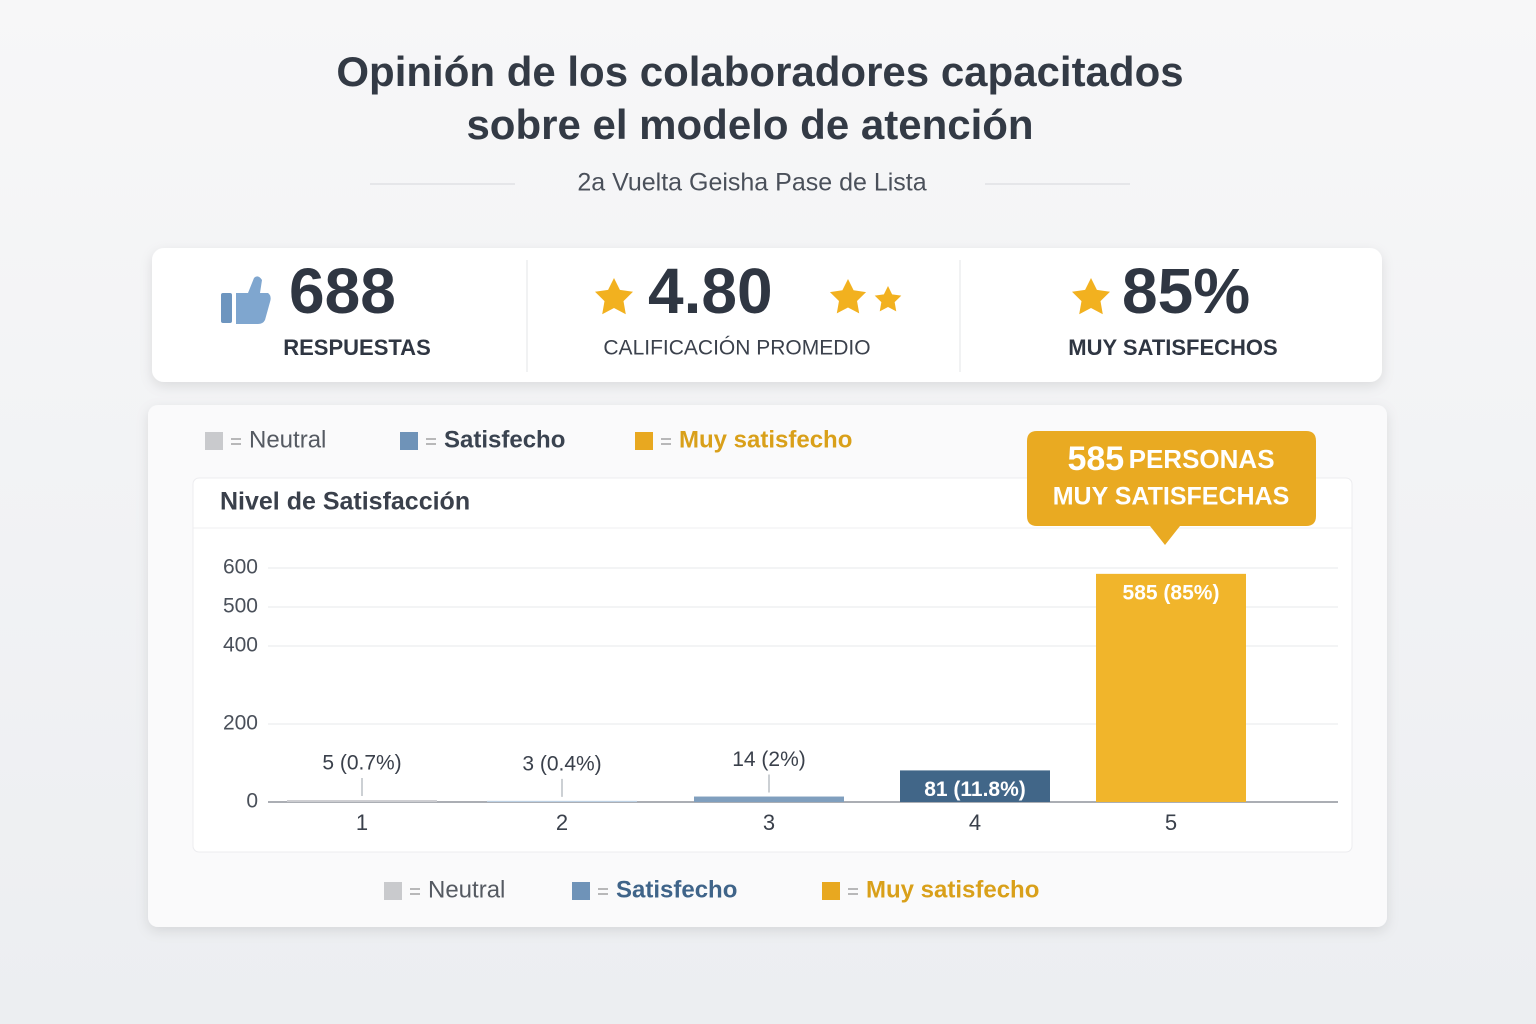  What do you see at coordinates (1202, 459) in the screenshot?
I see `annotation-text: PERSONAS` at bounding box center [1202, 459].